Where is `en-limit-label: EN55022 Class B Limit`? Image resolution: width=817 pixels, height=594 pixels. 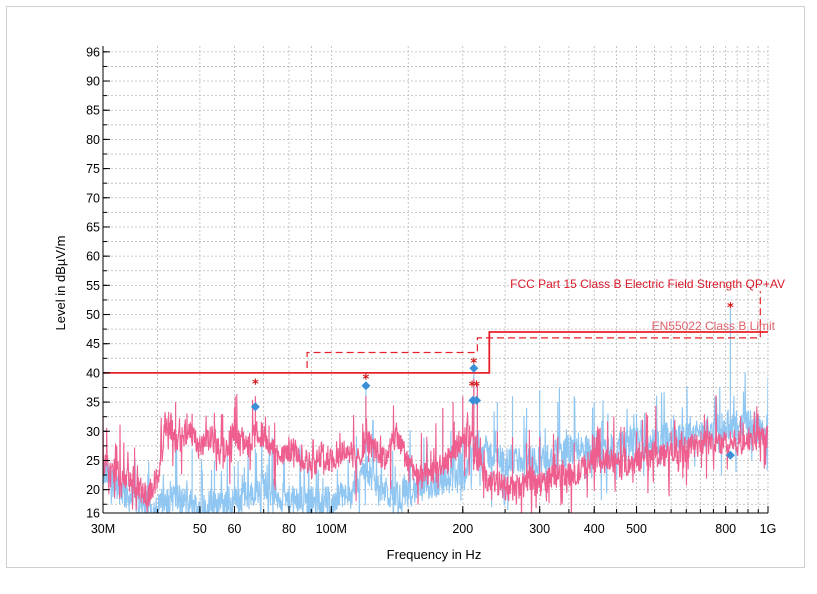 en-limit-label: EN55022 Class B Limit is located at coordinates (714, 326).